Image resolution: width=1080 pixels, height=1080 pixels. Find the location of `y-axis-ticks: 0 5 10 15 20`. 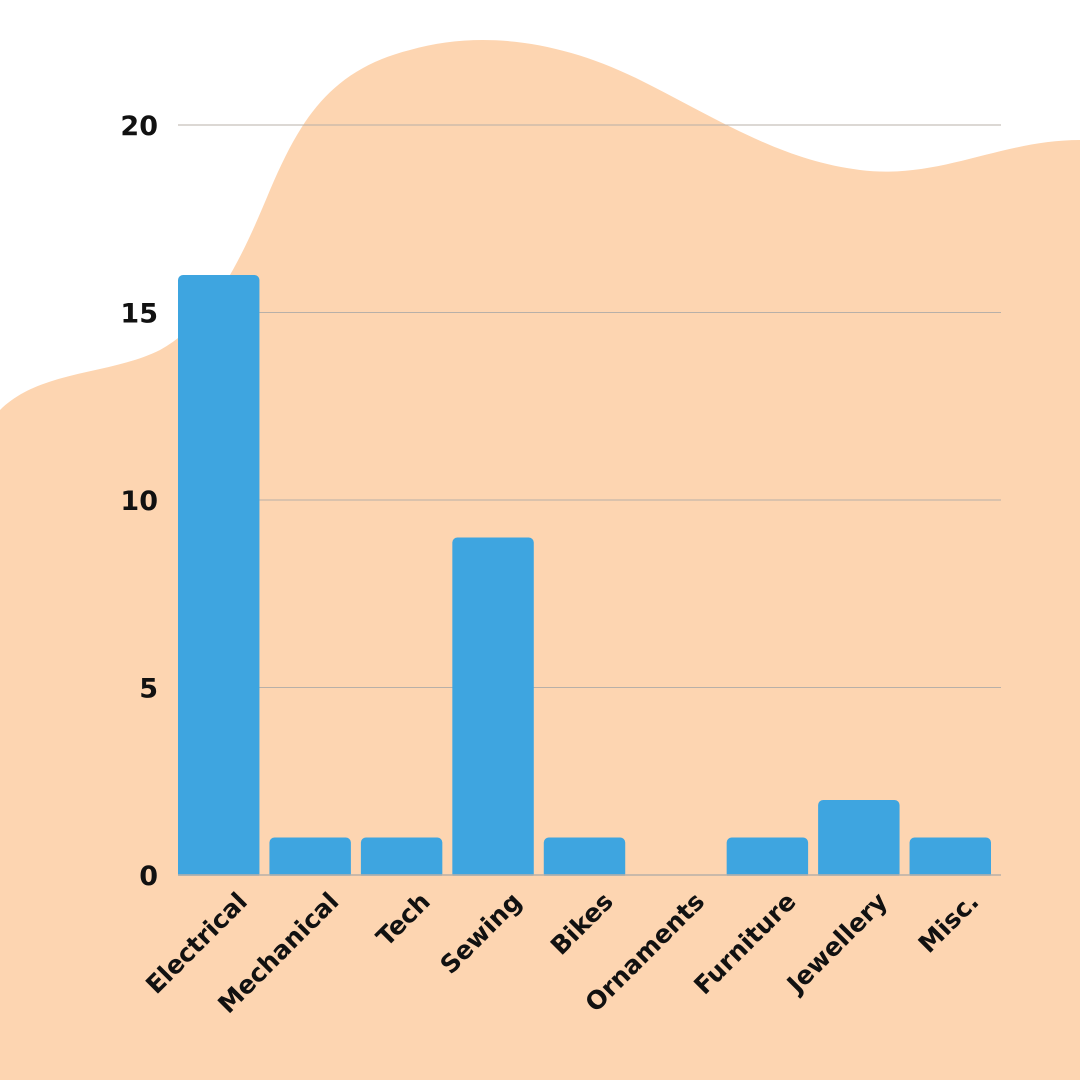

y-axis-ticks: 0 5 10 15 20 is located at coordinates (139, 501).